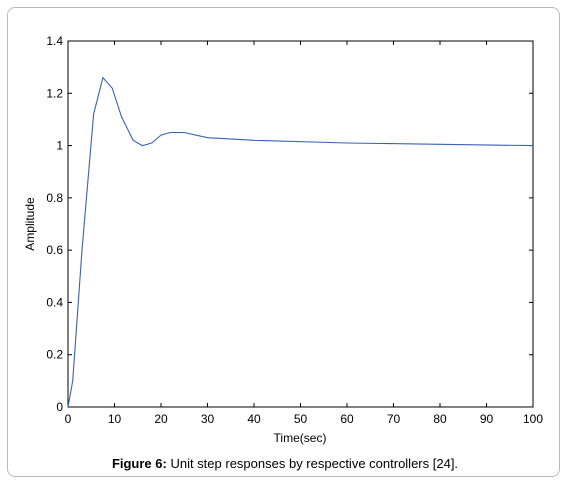  Describe the element at coordinates (301, 419) in the screenshot. I see `x-tick-label: 50` at that location.